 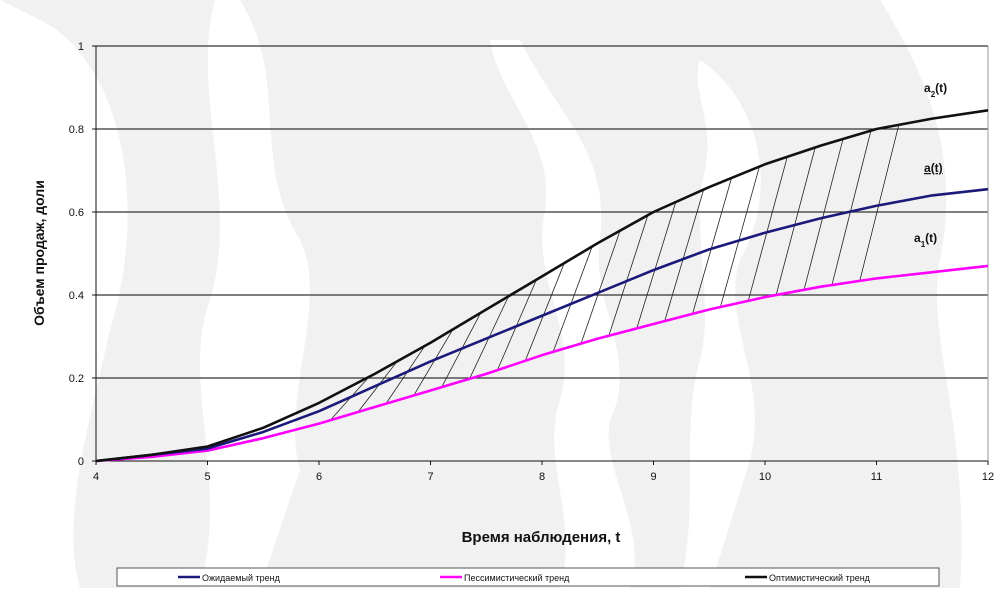 I want to click on x-tick-label: 12, so click(x=988, y=477).